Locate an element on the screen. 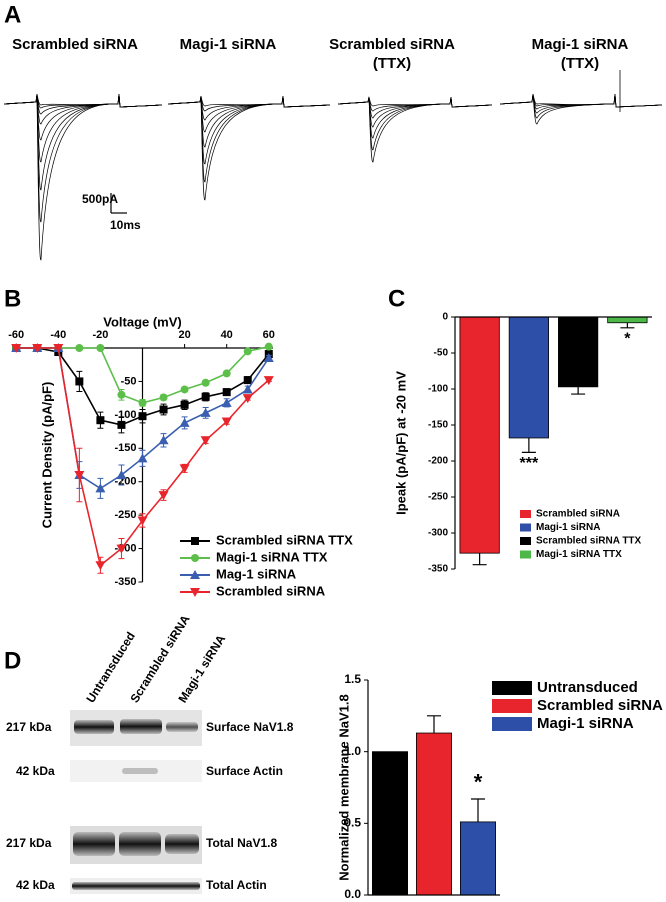 The width and height of the screenshot is (666, 902). blot-label: Surface Actin is located at coordinates (244, 771).